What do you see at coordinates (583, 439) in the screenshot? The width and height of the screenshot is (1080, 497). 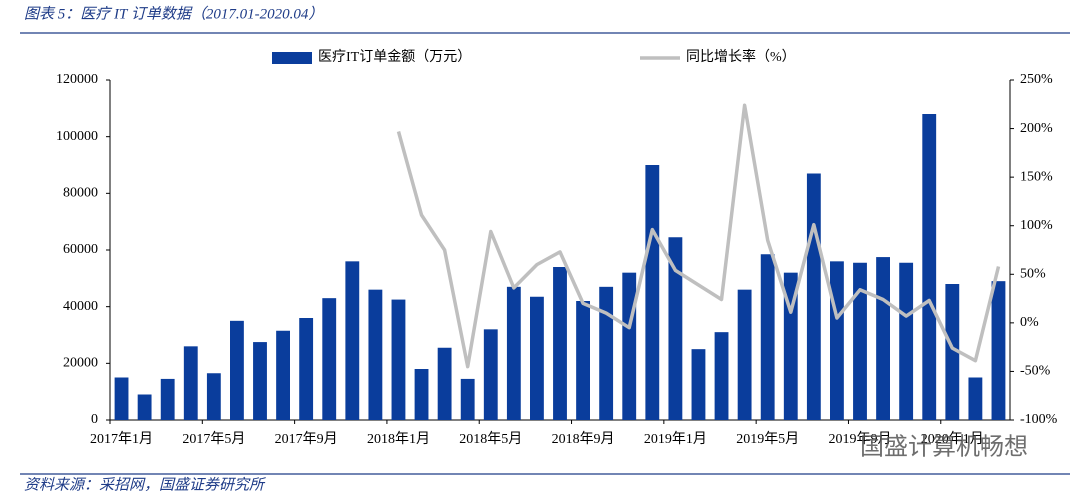 I see `x-tick-label: 2018年9月` at bounding box center [583, 439].